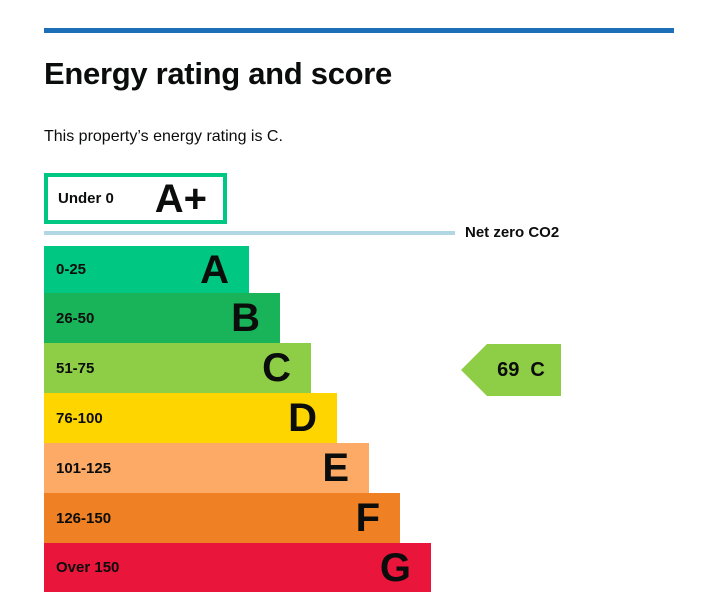  What do you see at coordinates (512, 232) in the screenshot?
I see `net-zero-label: Net zero CO2` at bounding box center [512, 232].